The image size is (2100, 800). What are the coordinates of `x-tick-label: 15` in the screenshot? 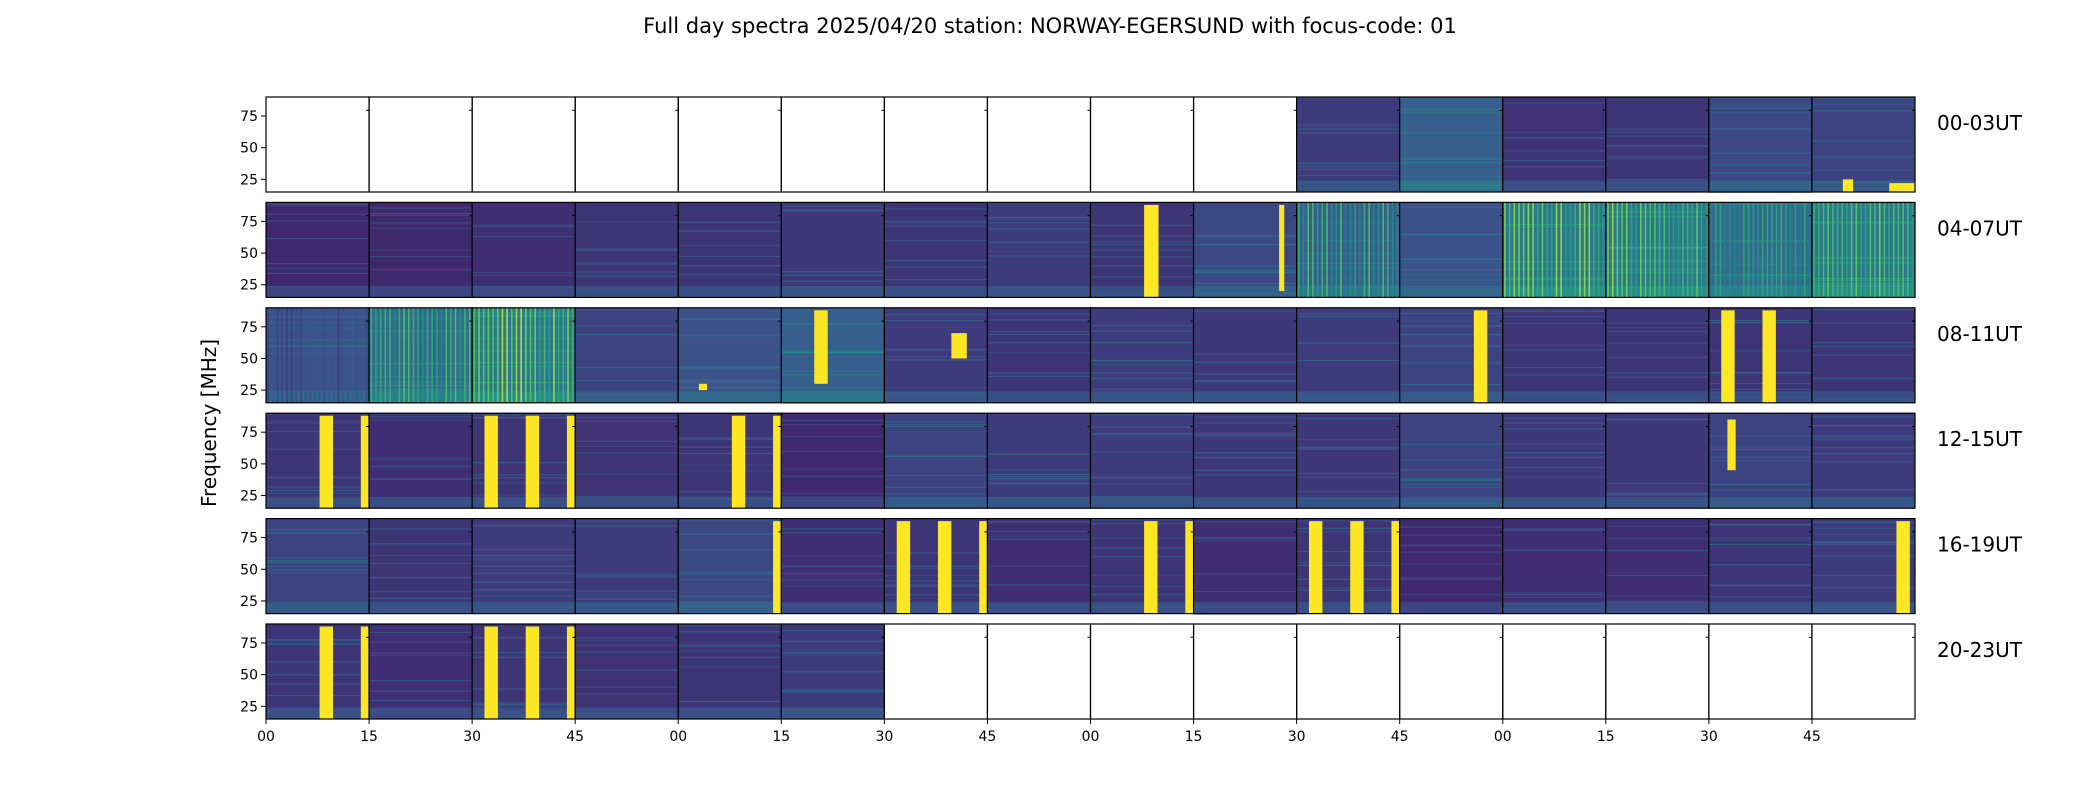 It's located at (1194, 737).